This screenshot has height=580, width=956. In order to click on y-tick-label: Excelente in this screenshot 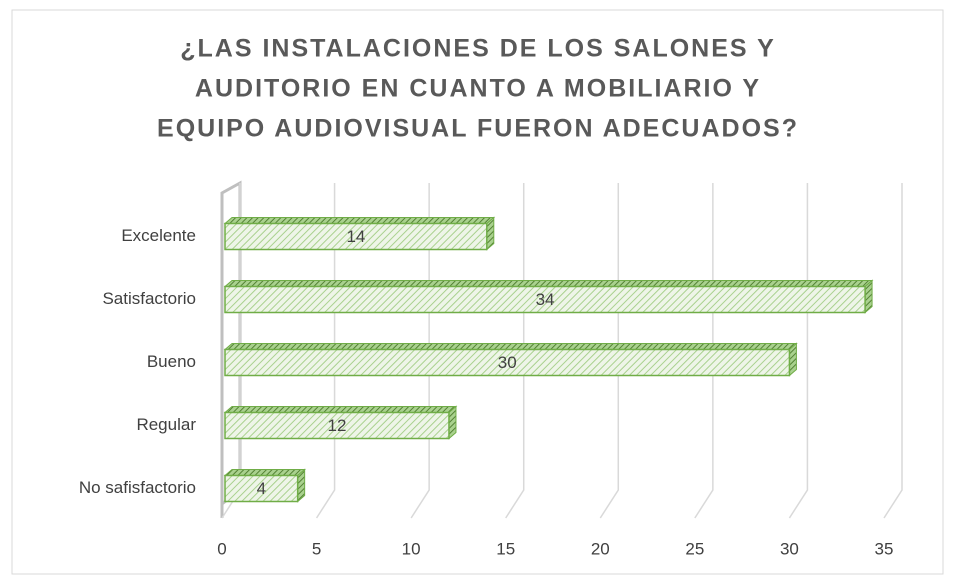, I will do `click(158, 235)`.